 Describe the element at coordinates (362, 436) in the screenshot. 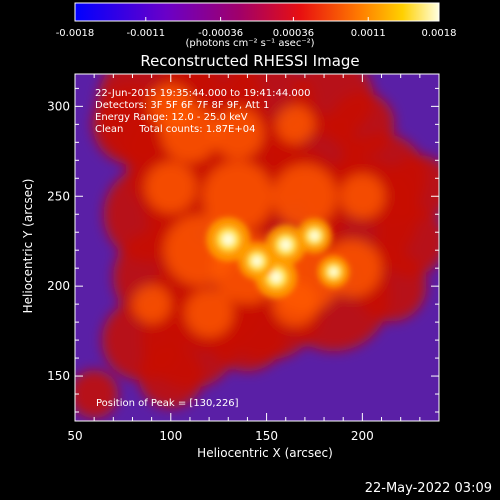

I see `x-tick-label: 200` at that location.